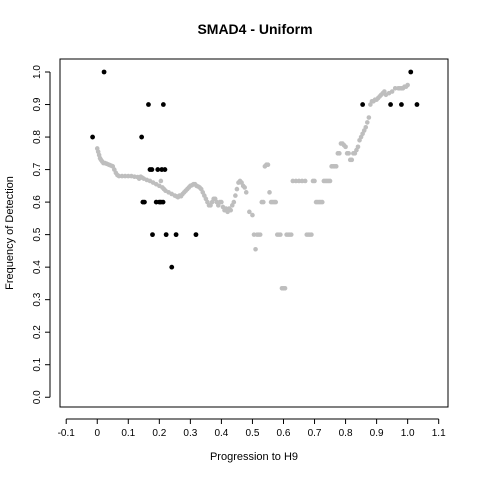 The height and width of the screenshot is (480, 480). I want to click on y-axis: 0.0 0.1 0.2 0.3 0.4 0.5 0.6 0.7 0.8 0.9 1.0, so click(41, 234).